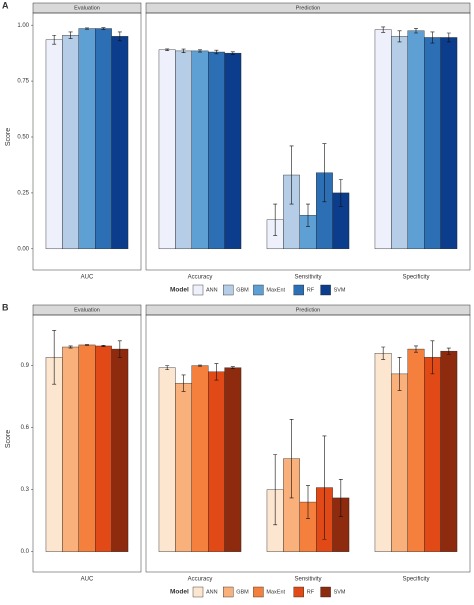 The width and height of the screenshot is (474, 605). I want to click on y-tick-label: 1.00, so click(23, 26).